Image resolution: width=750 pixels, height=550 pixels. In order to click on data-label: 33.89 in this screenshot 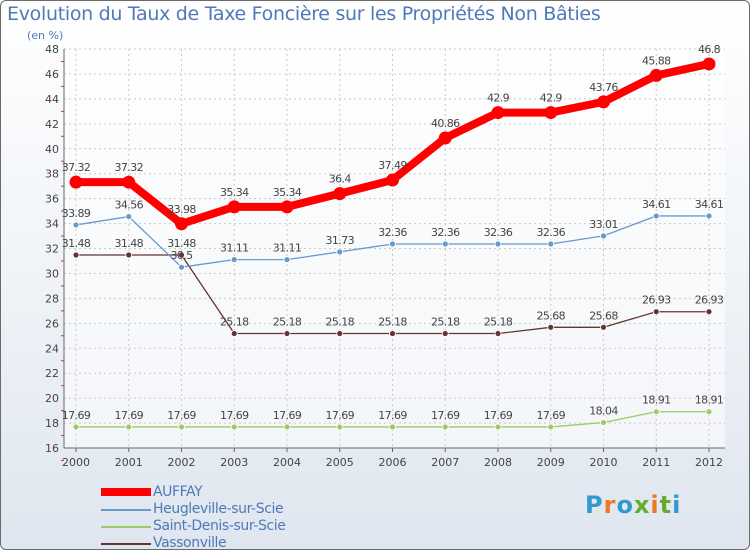, I will do `click(76, 213)`.